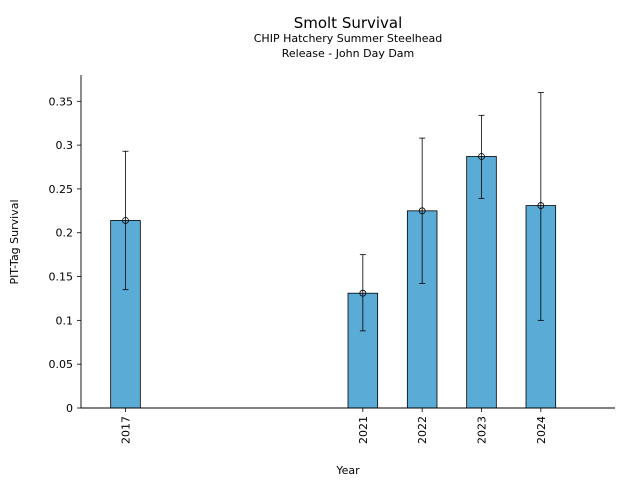  Describe the element at coordinates (482, 430) in the screenshot. I see `x-tick-label-2023: 2023` at that location.